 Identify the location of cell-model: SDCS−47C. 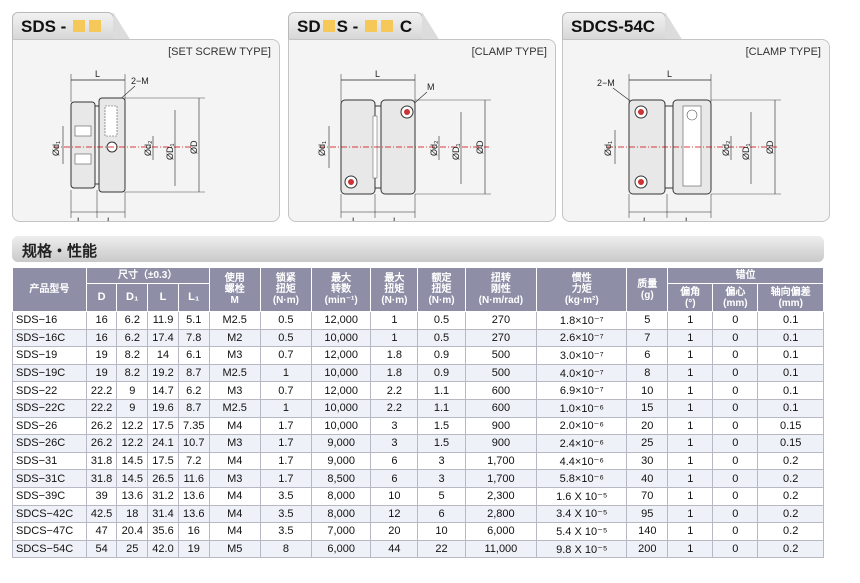
(49, 531).